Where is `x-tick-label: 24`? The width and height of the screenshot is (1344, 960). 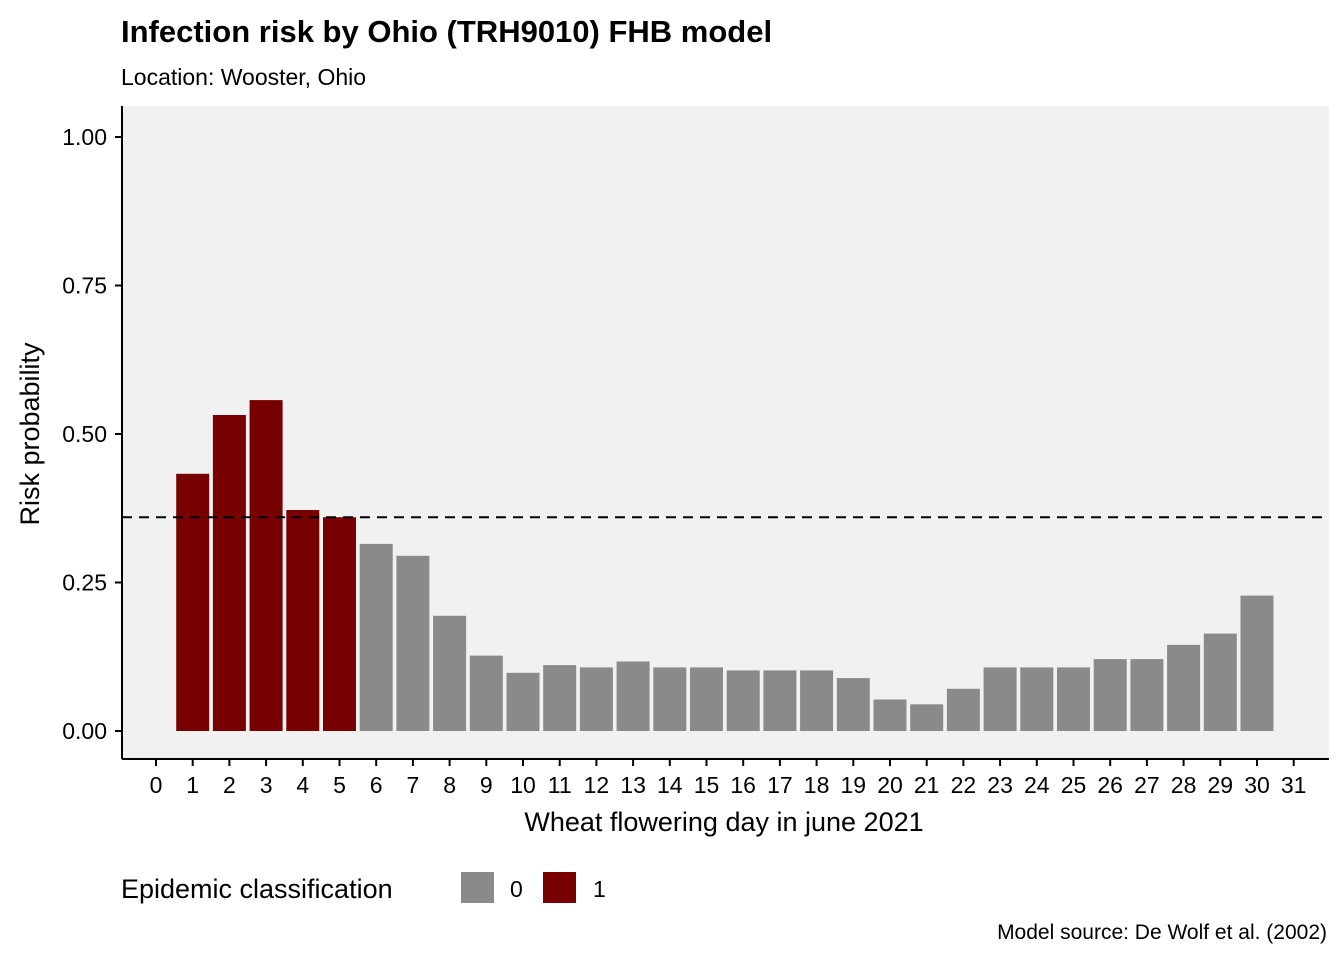 x-tick-label: 24 is located at coordinates (1037, 785).